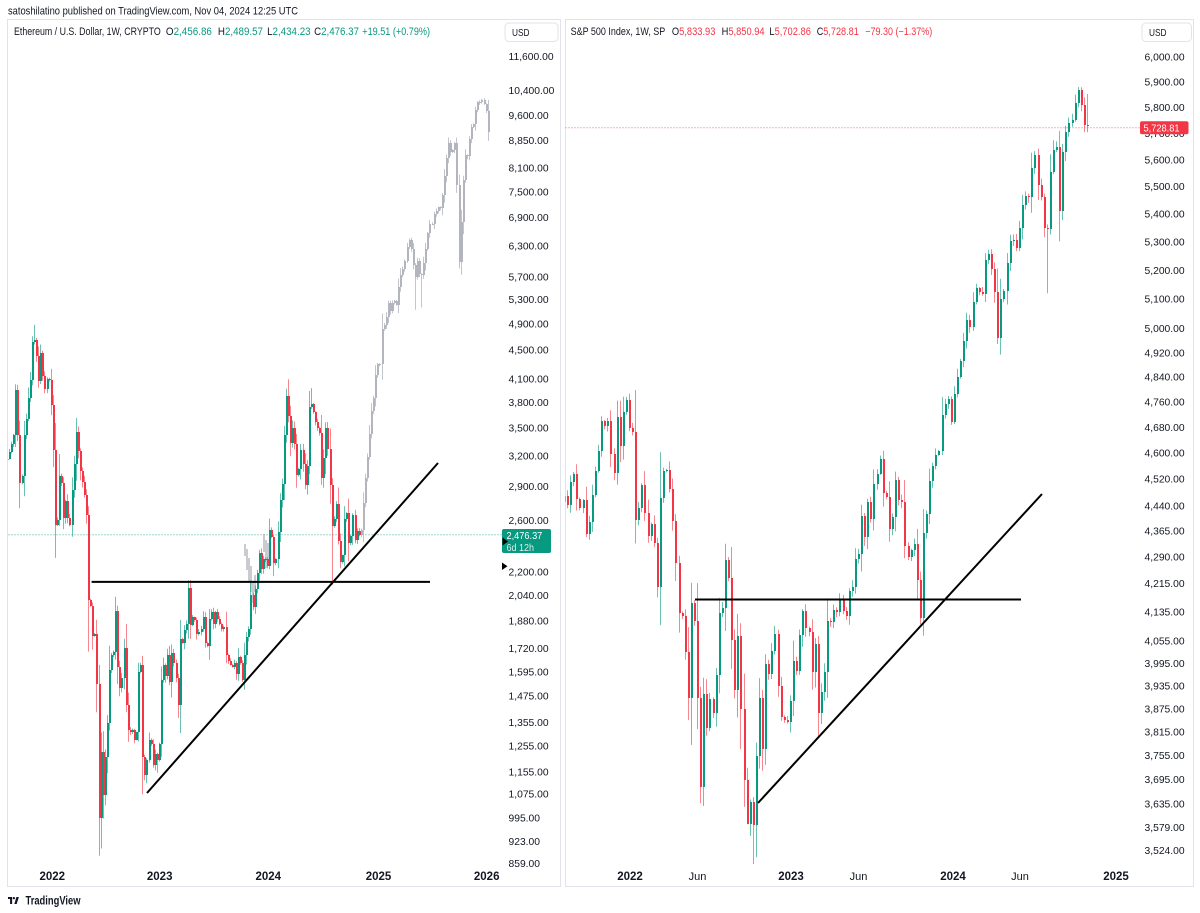 This screenshot has width=1200, height=913. I want to click on svg-text: 4,055.00, so click(1165, 642).